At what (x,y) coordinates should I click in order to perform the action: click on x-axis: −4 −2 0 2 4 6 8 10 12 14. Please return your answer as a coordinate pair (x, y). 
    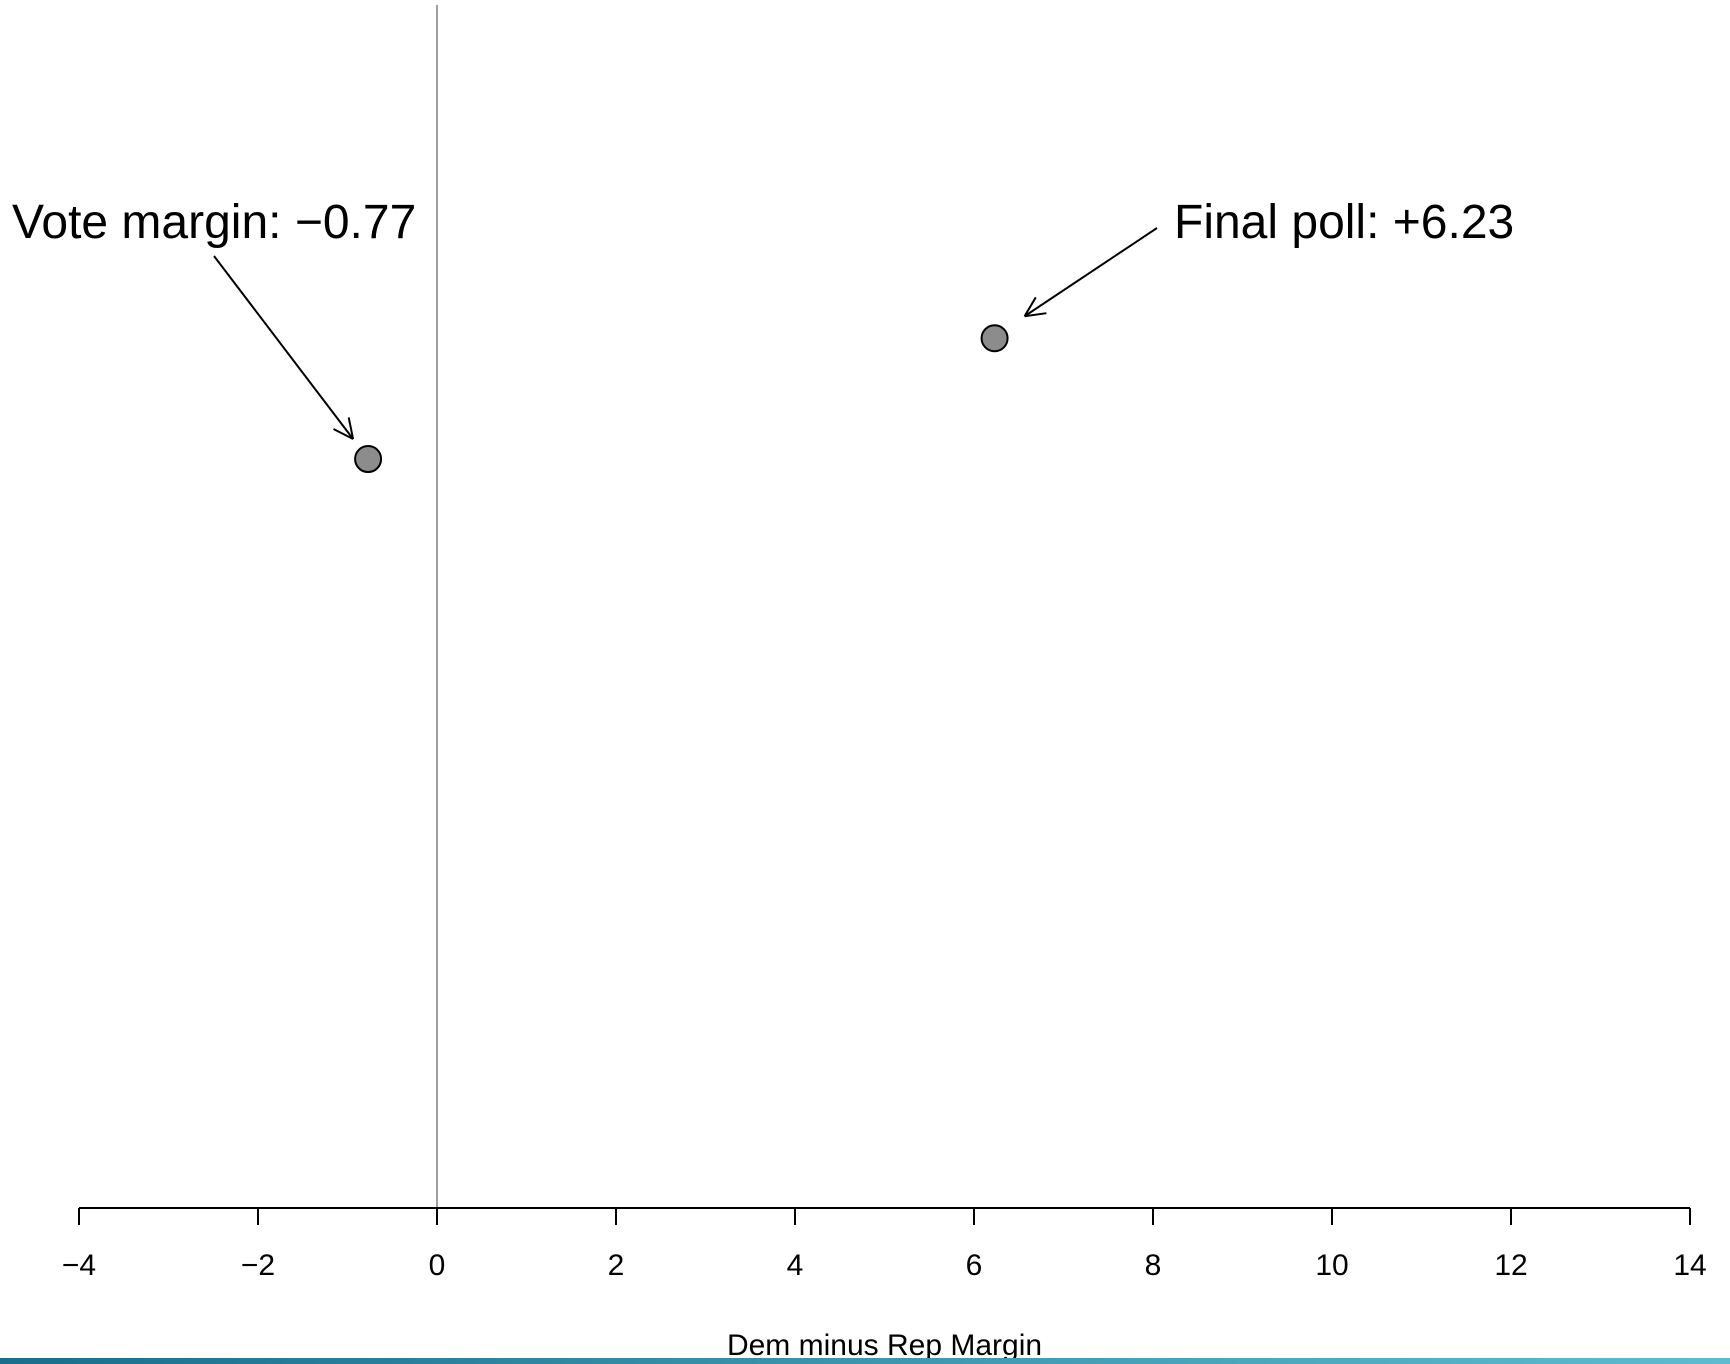
    Looking at the image, I should click on (884, 1244).